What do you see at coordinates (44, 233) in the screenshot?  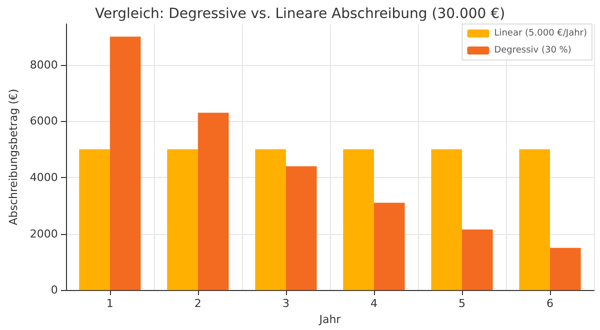 I see `y-tick-label: 2000` at bounding box center [44, 233].